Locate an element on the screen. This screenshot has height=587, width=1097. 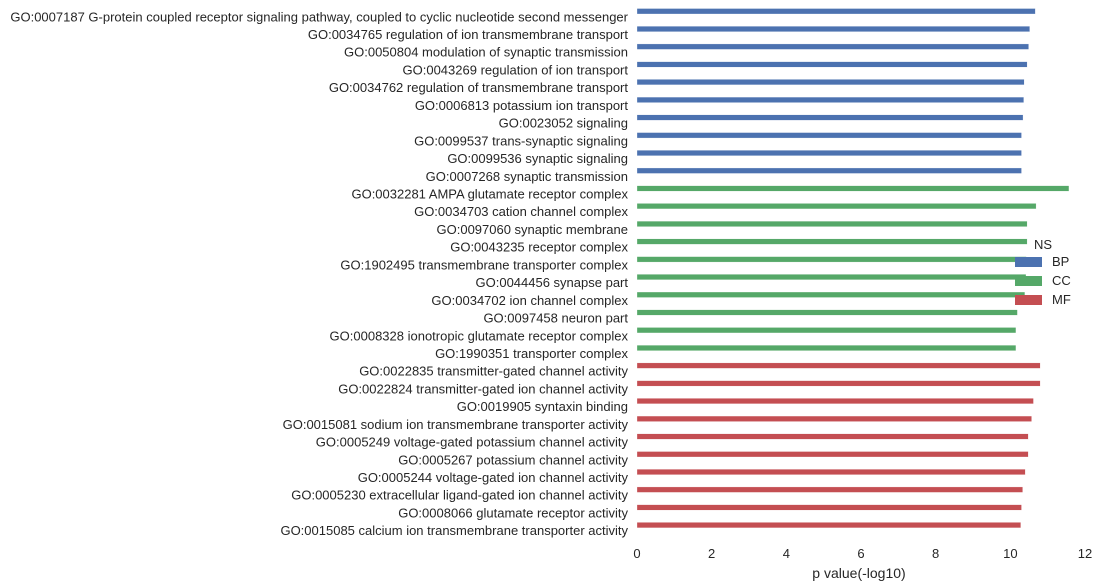
legend-label-mf: MF is located at coordinates (1061, 299).